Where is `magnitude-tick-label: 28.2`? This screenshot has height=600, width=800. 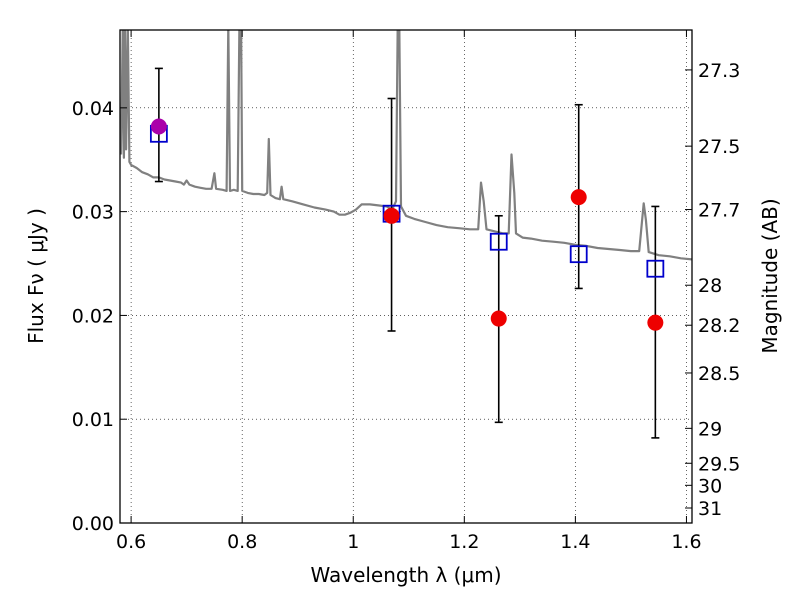 magnitude-tick-label: 28.2 is located at coordinates (719, 326).